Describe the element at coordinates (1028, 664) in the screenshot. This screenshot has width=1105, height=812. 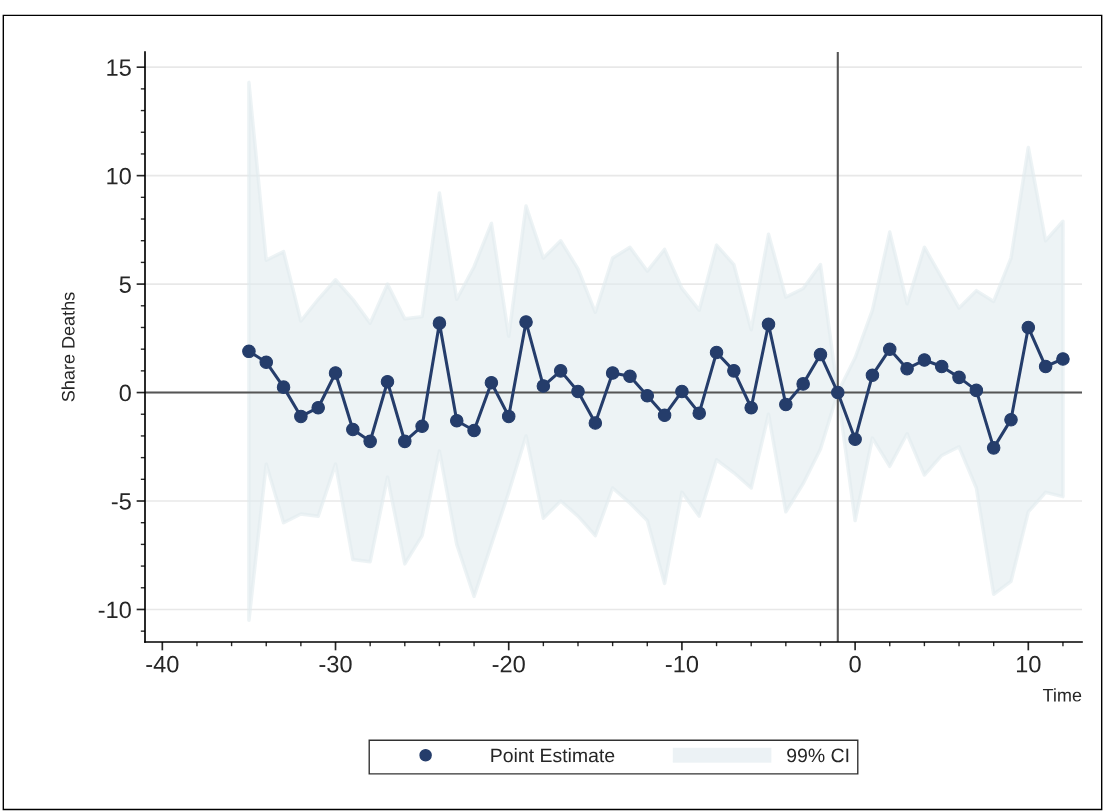
I see `x-tick-label: 10` at that location.